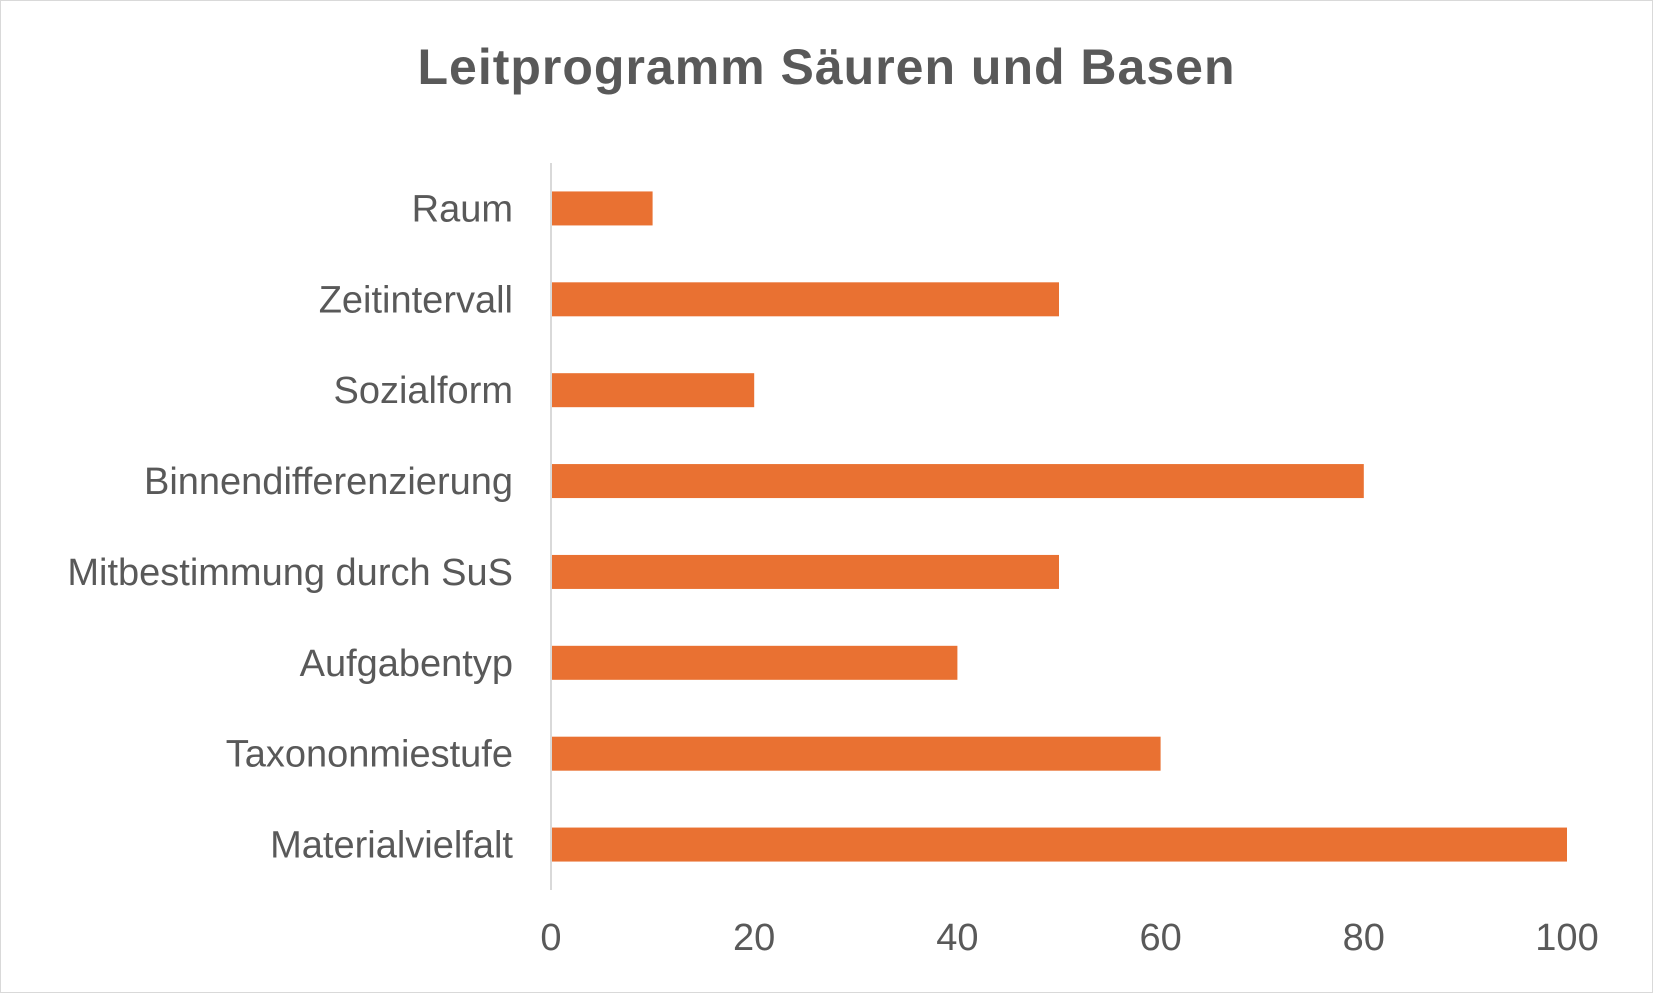 The height and width of the screenshot is (993, 1653). I want to click on bar-zeitintervall, so click(805, 299).